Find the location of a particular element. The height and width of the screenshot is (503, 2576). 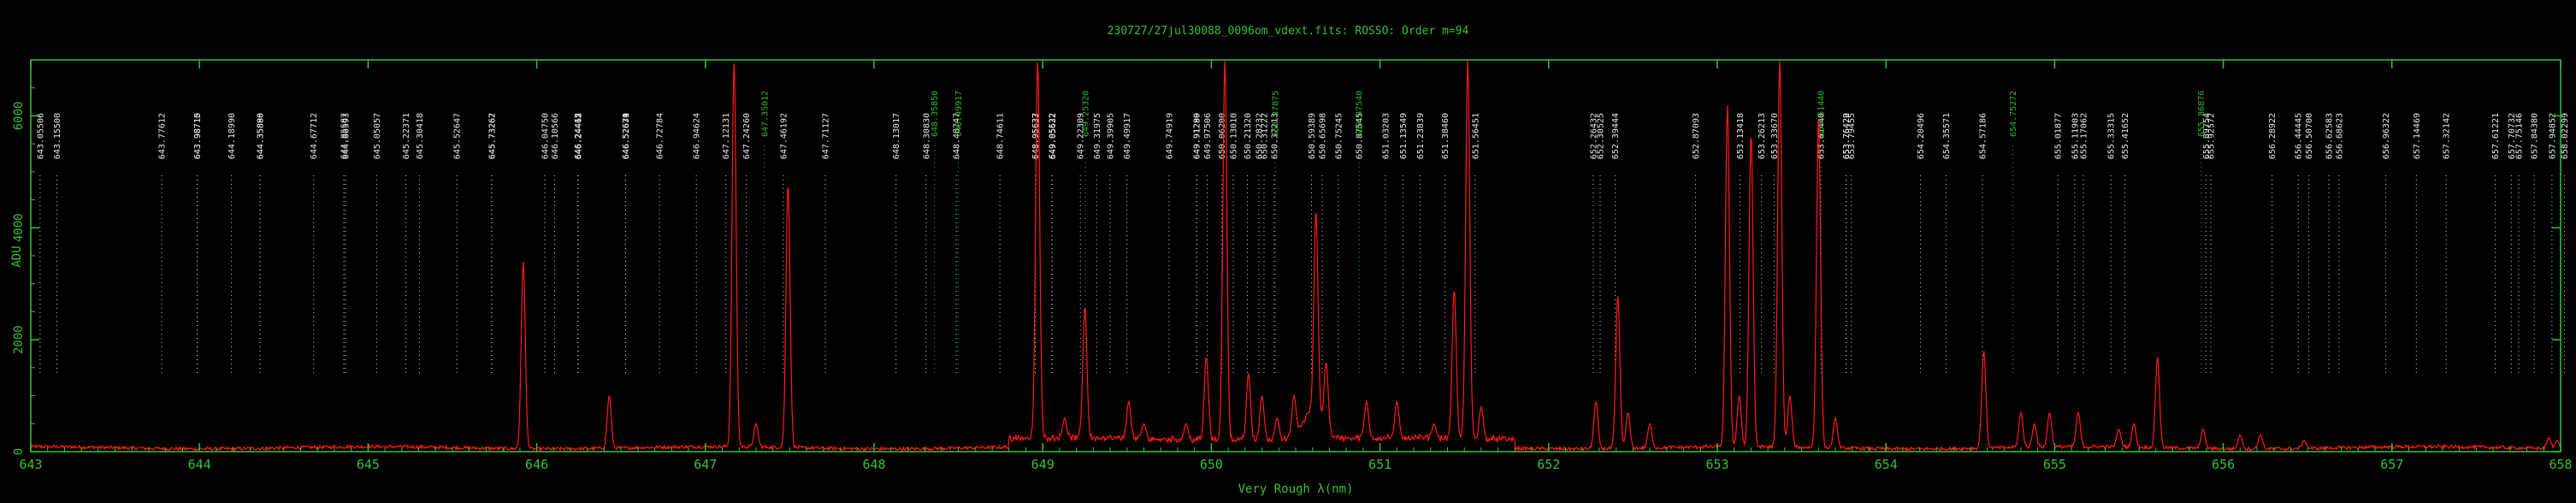

line-label: 647.12131 is located at coordinates (726, 136).